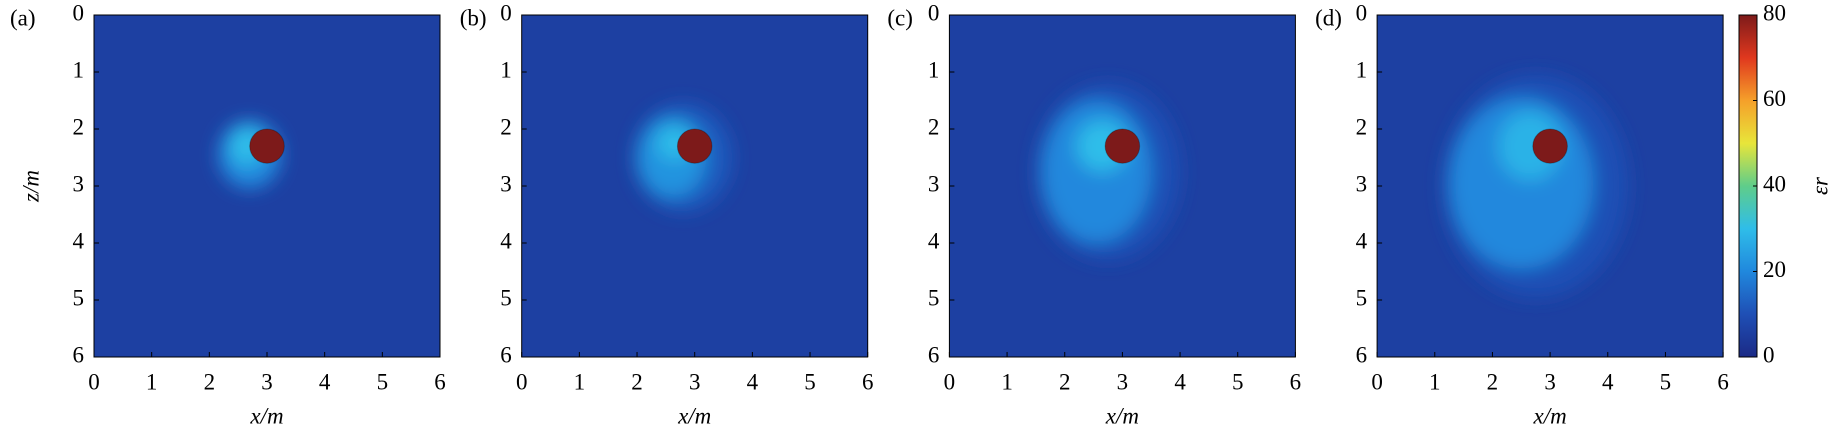 The image size is (1840, 436). Describe the element at coordinates (1328, 17) in the screenshot. I see `panel-label: (d)` at that location.